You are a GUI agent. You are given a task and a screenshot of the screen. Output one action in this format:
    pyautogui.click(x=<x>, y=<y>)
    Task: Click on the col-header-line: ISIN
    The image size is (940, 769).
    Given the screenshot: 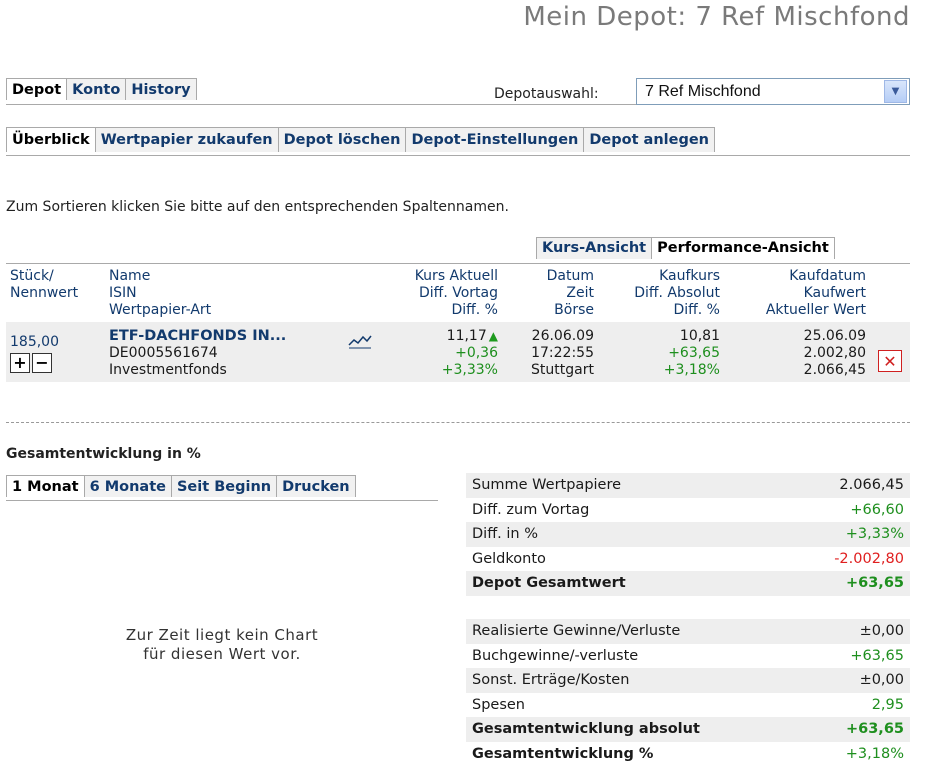 What is the action you would take?
    pyautogui.click(x=123, y=293)
    